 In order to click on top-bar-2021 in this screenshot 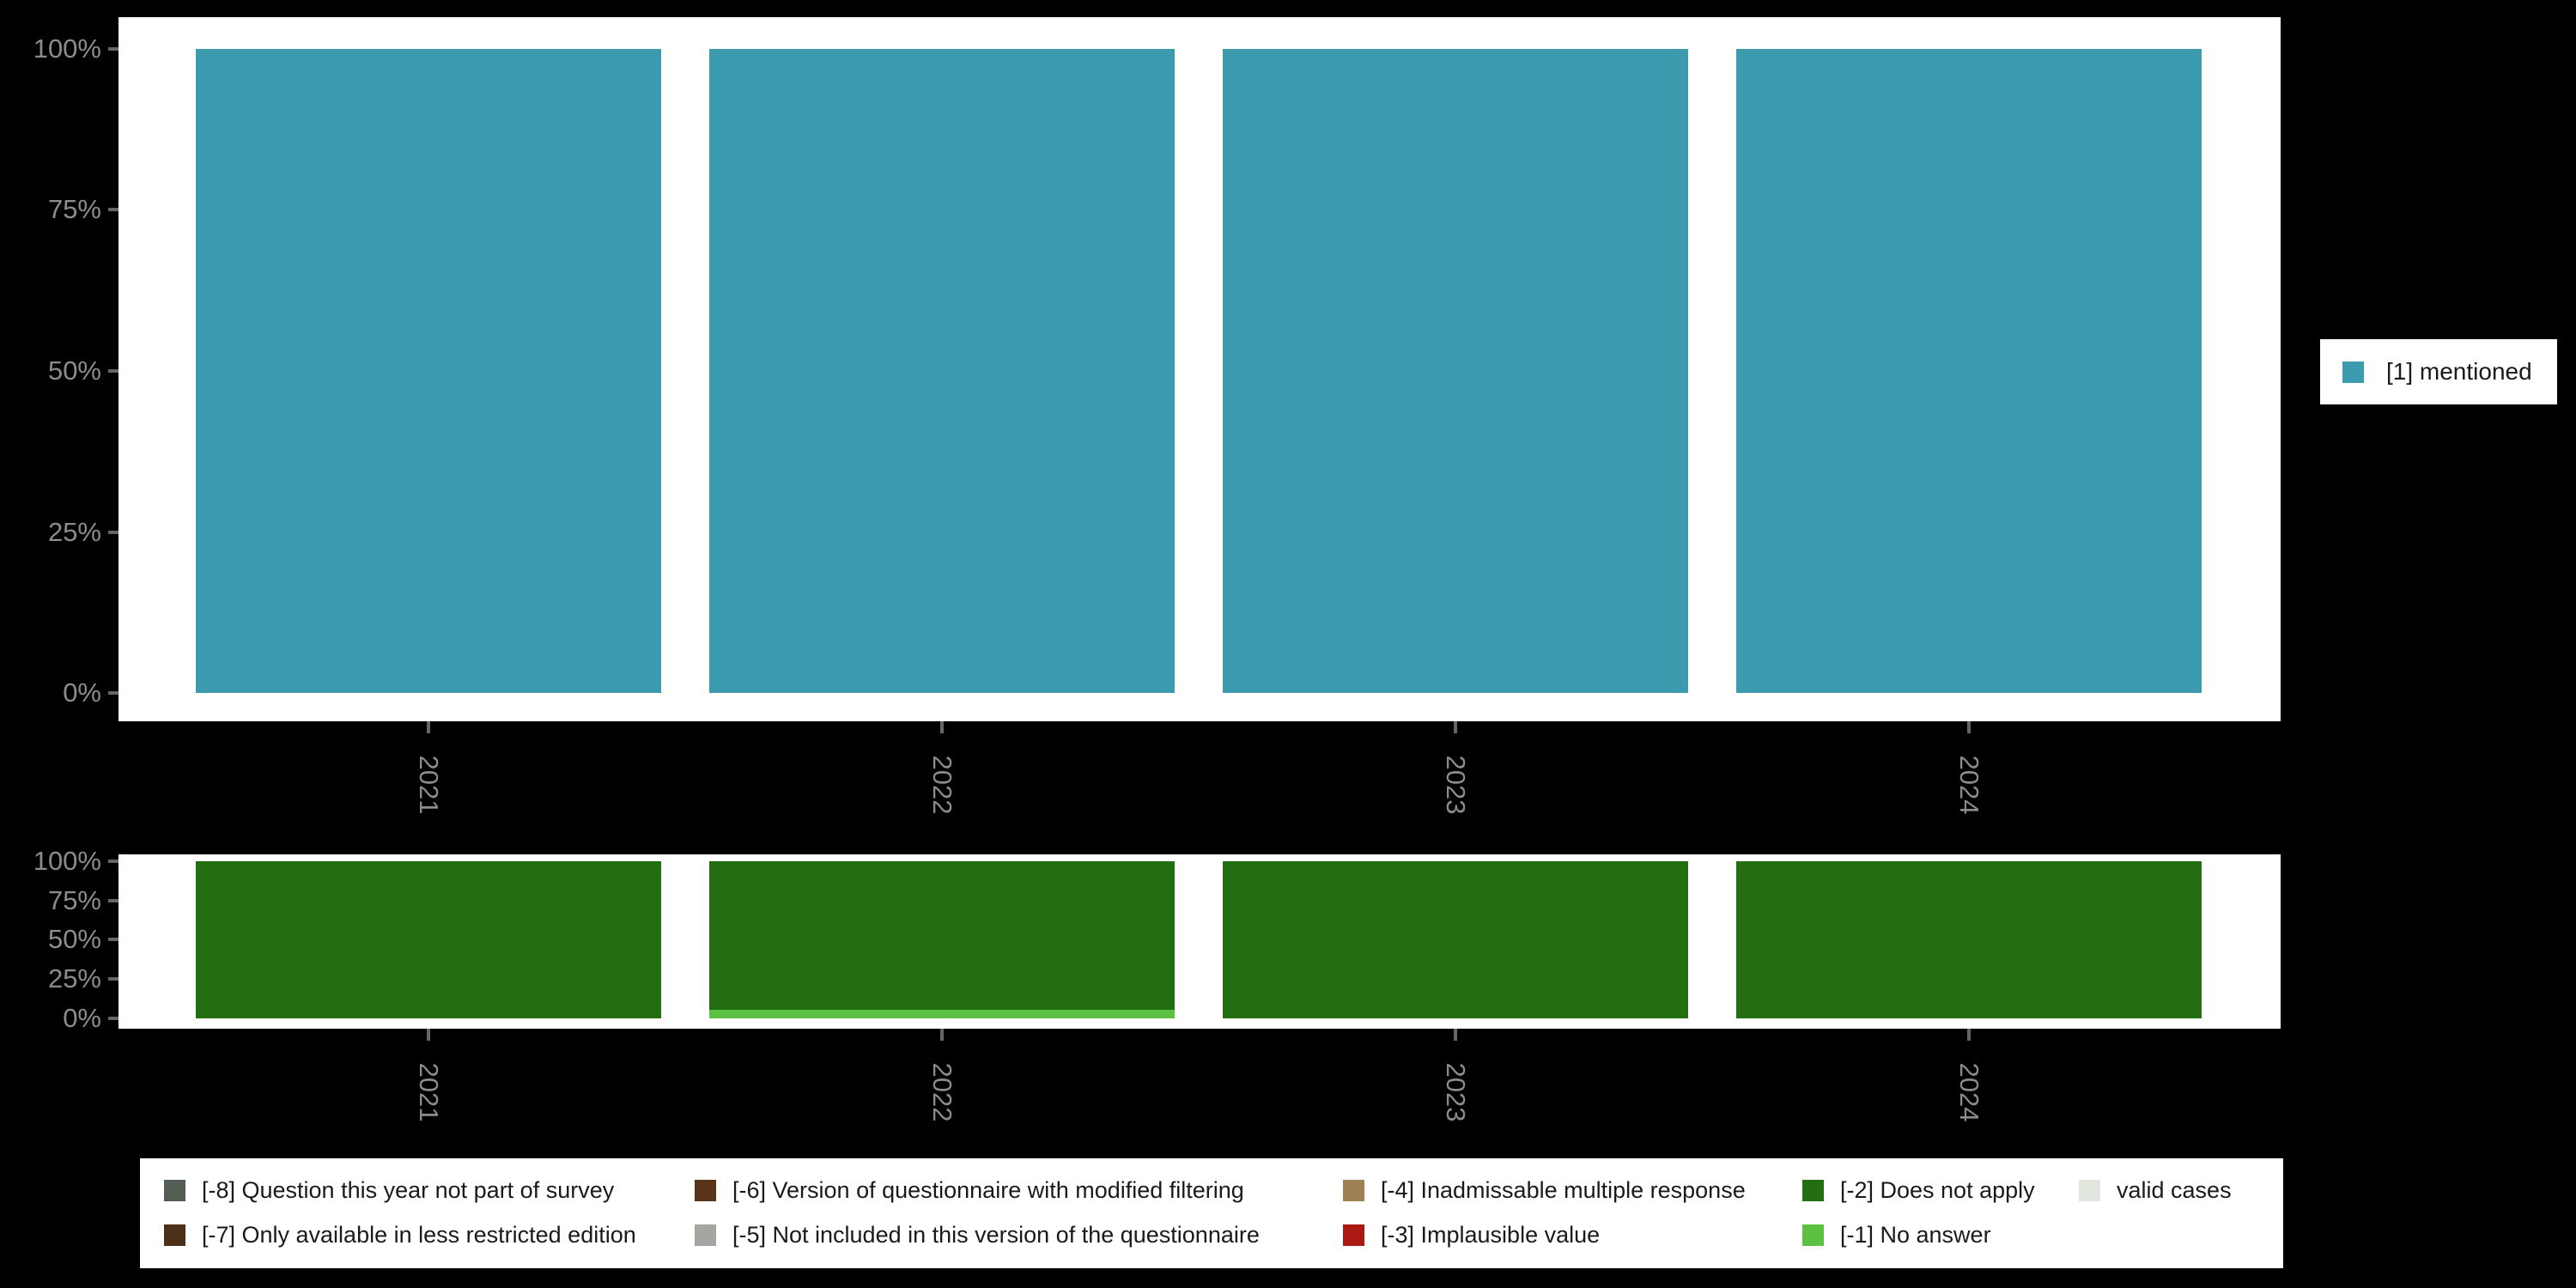, I will do `click(429, 371)`.